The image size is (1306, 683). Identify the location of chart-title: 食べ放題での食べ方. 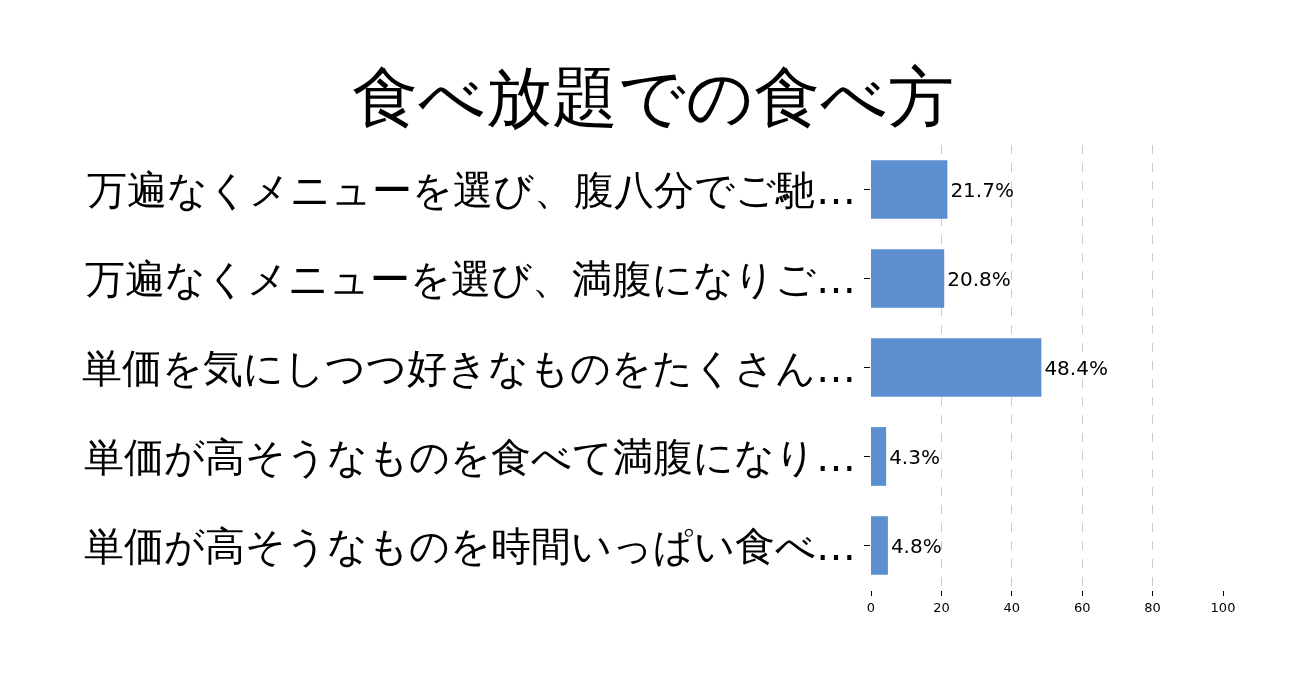
(653, 98).